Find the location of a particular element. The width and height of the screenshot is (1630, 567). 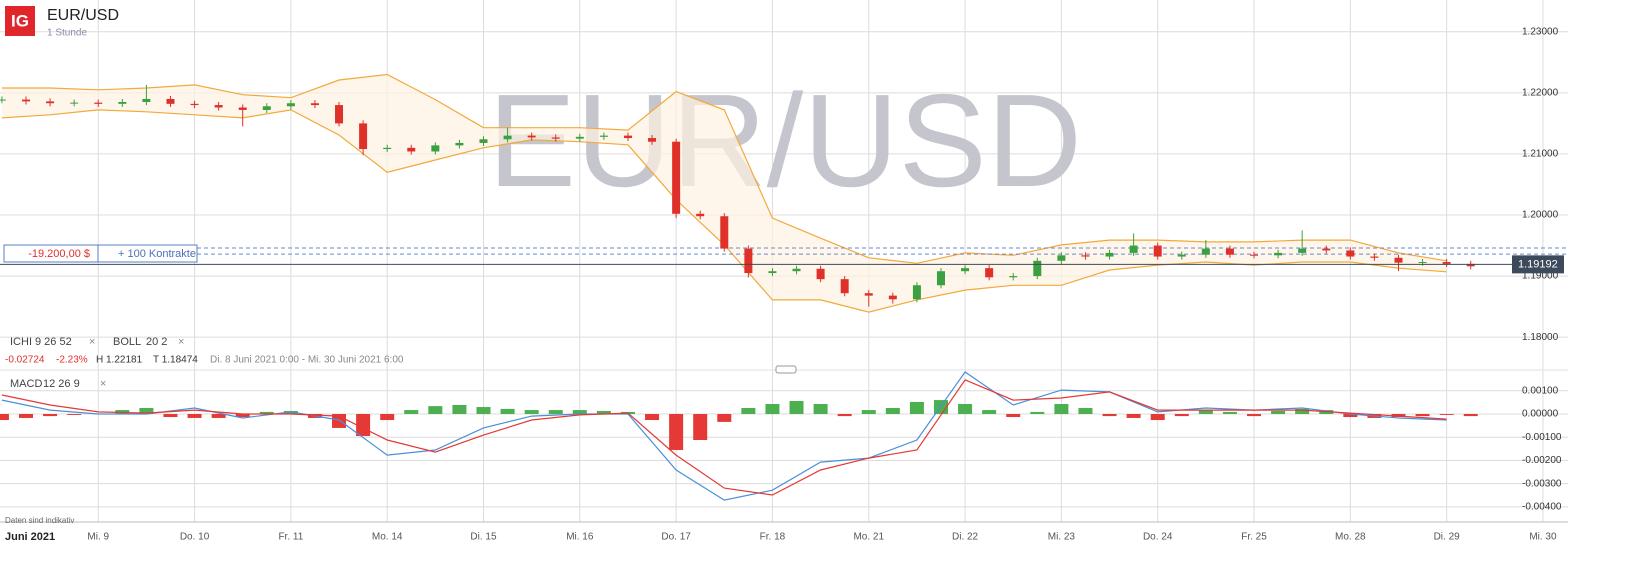

y-tick-label: 1.18000 is located at coordinates (1540, 337).